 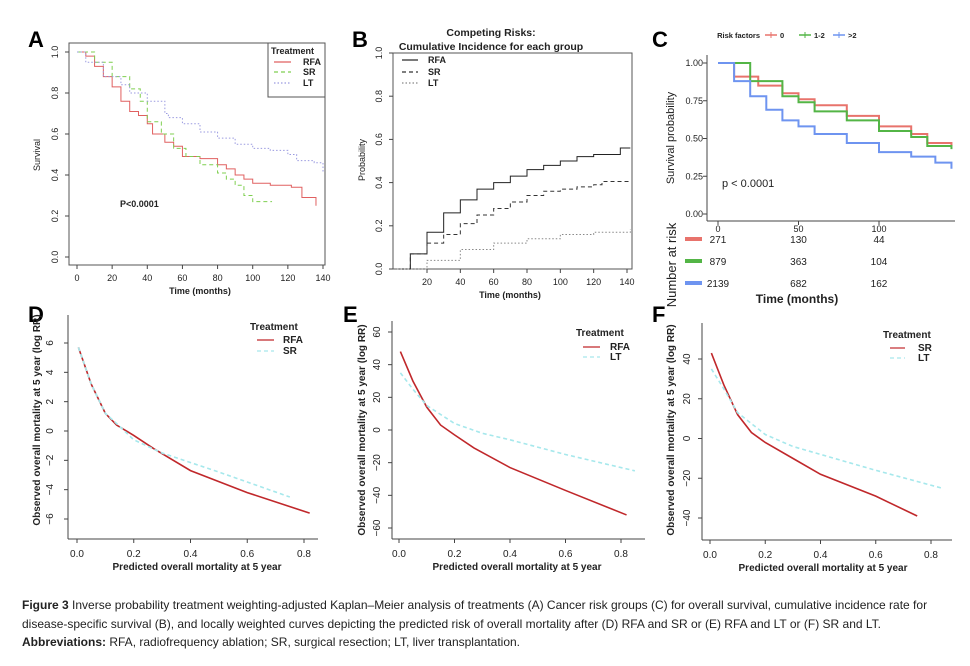 What do you see at coordinates (490, 33) in the screenshot?
I see `chart-title: Competing Risks:` at bounding box center [490, 33].